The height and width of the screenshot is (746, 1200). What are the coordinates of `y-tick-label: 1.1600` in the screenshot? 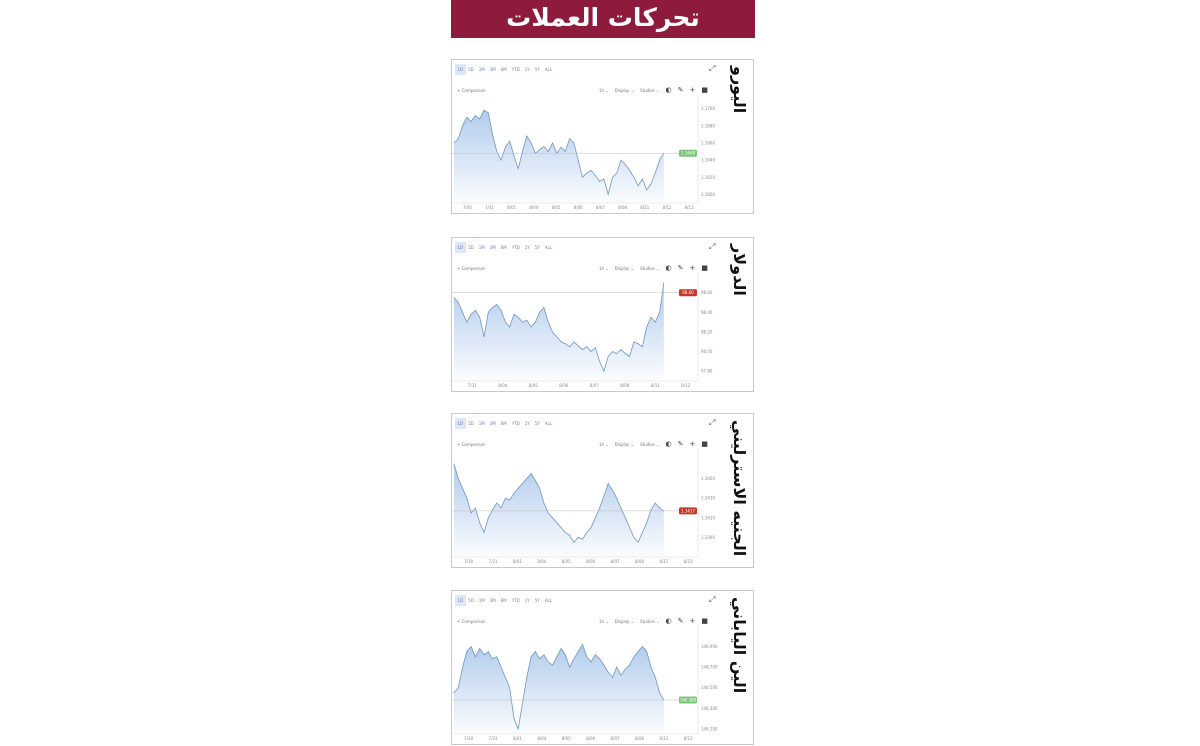 It's located at (708, 194).